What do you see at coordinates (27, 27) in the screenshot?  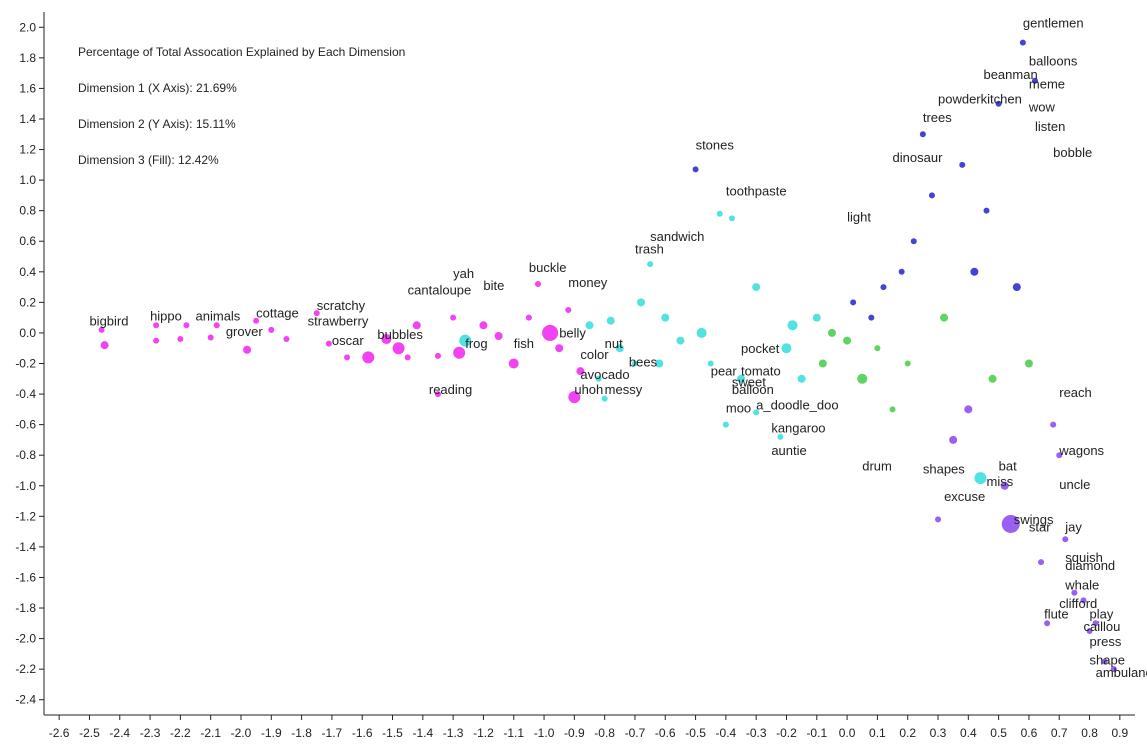 I see `y-tick-label: 2.0` at bounding box center [27, 27].